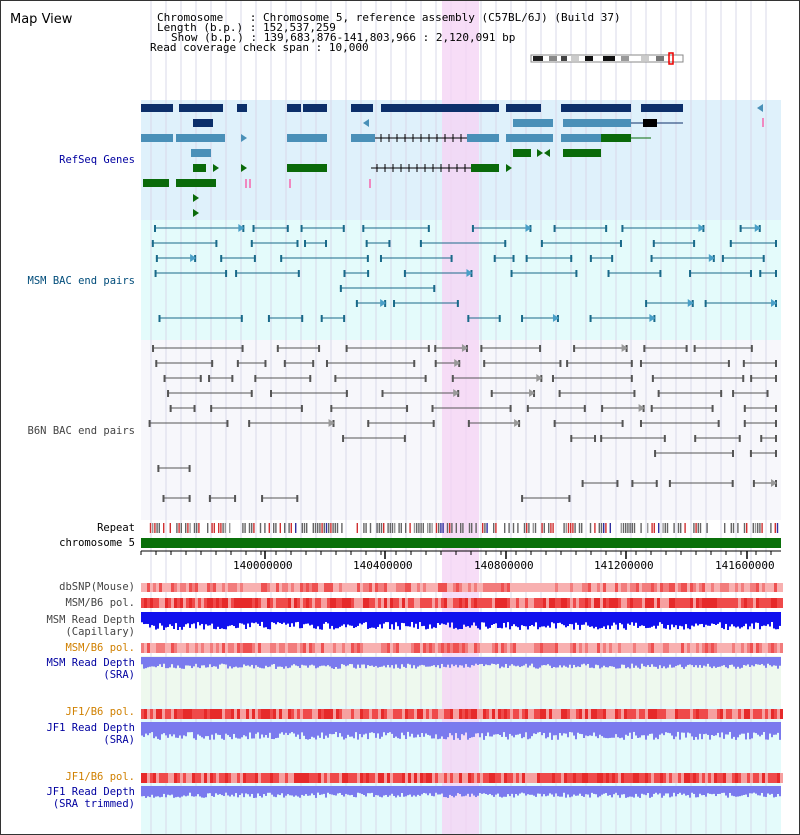  Describe the element at coordinates (97, 587) in the screenshot. I see `track-label-dbsnp: dbSNP(Mouse)` at that location.